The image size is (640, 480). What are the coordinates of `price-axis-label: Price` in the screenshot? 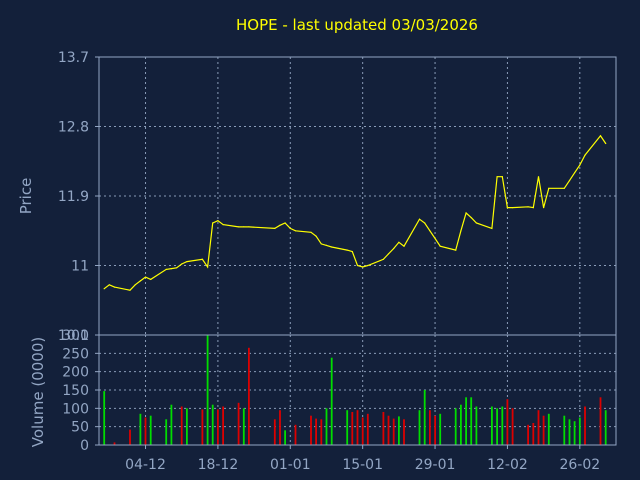 It's located at (26, 196).